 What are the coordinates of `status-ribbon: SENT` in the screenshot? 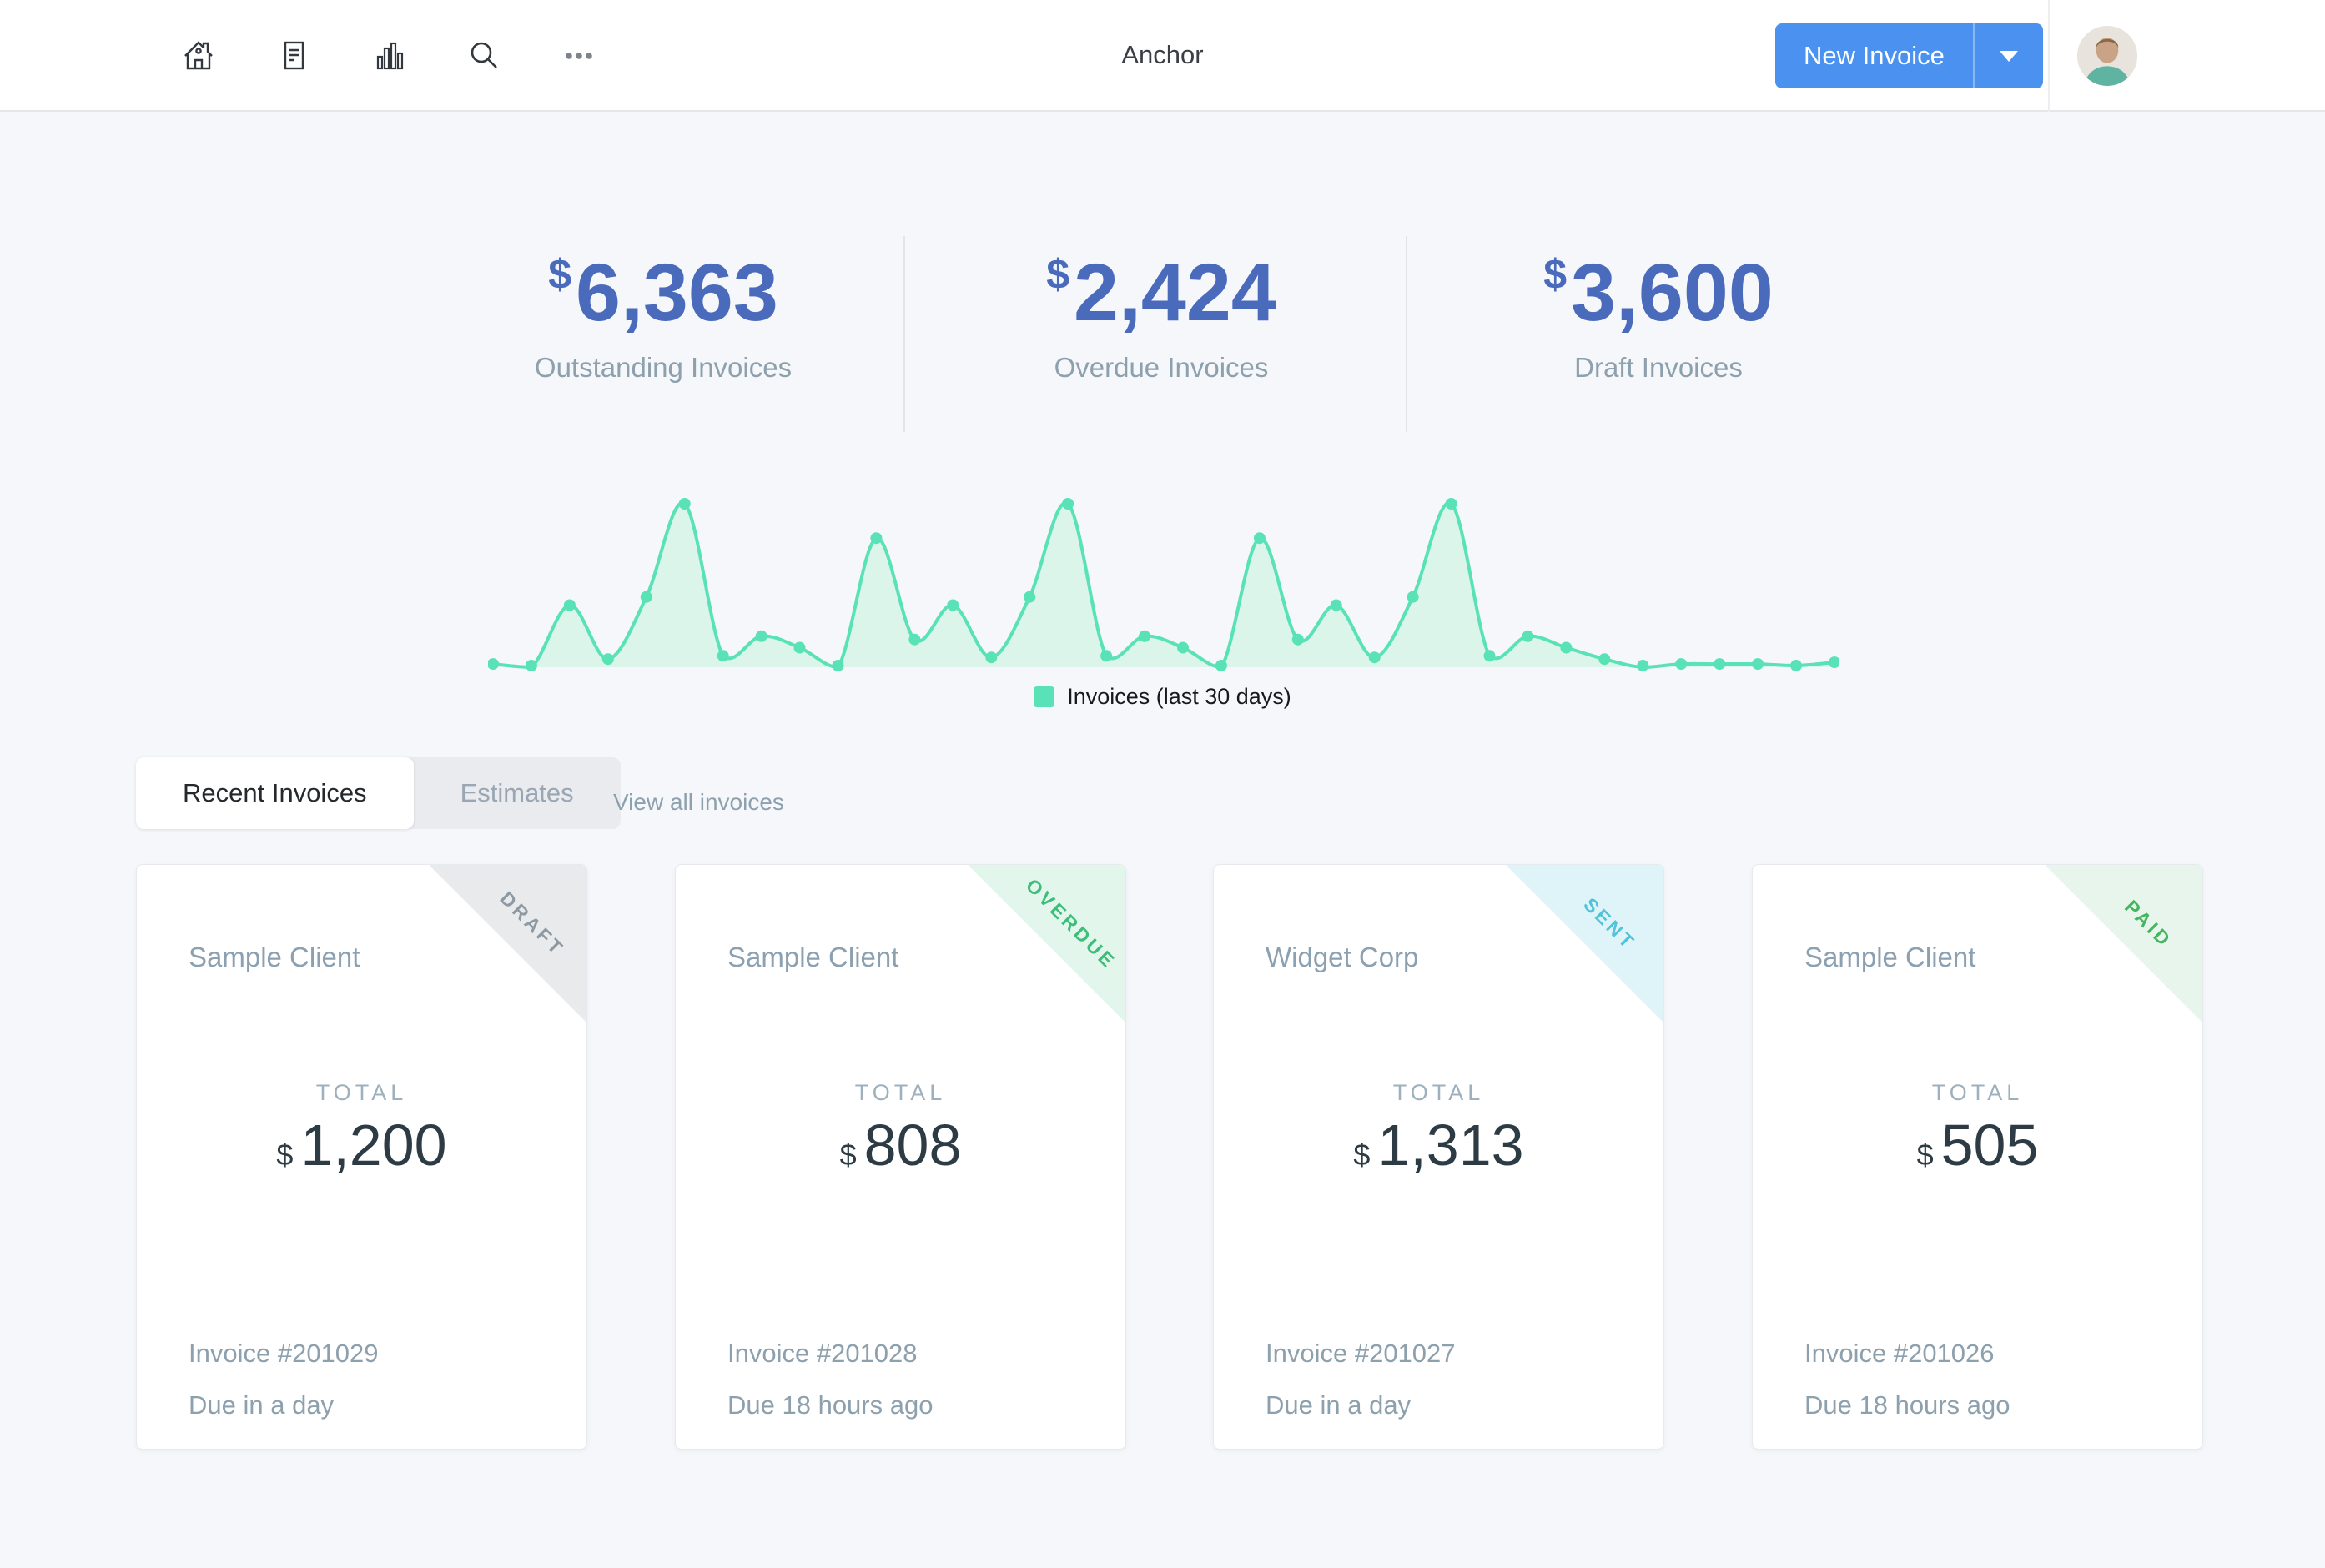 It's located at (1585, 943).